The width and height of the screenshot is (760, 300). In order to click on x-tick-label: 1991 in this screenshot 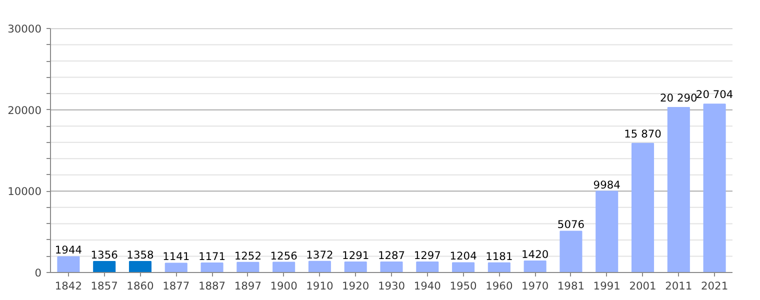, I will do `click(606, 286)`.